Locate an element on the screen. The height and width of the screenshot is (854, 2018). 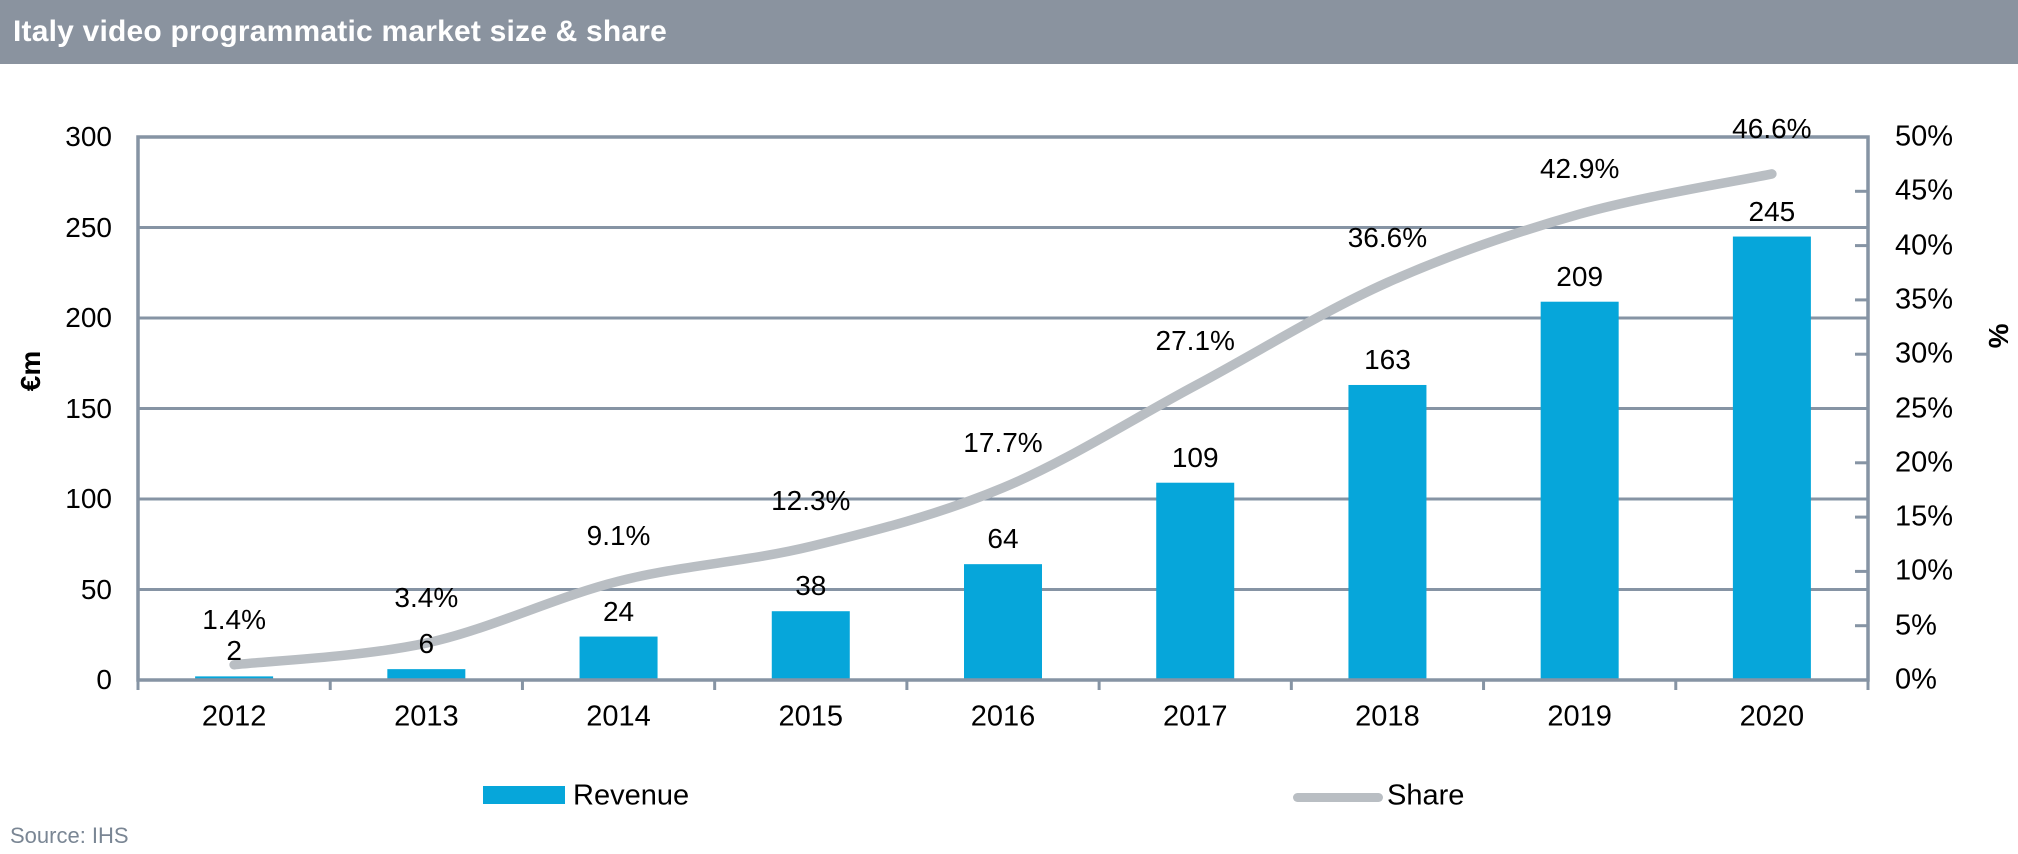
revenue-value-label: 38 is located at coordinates (811, 586).